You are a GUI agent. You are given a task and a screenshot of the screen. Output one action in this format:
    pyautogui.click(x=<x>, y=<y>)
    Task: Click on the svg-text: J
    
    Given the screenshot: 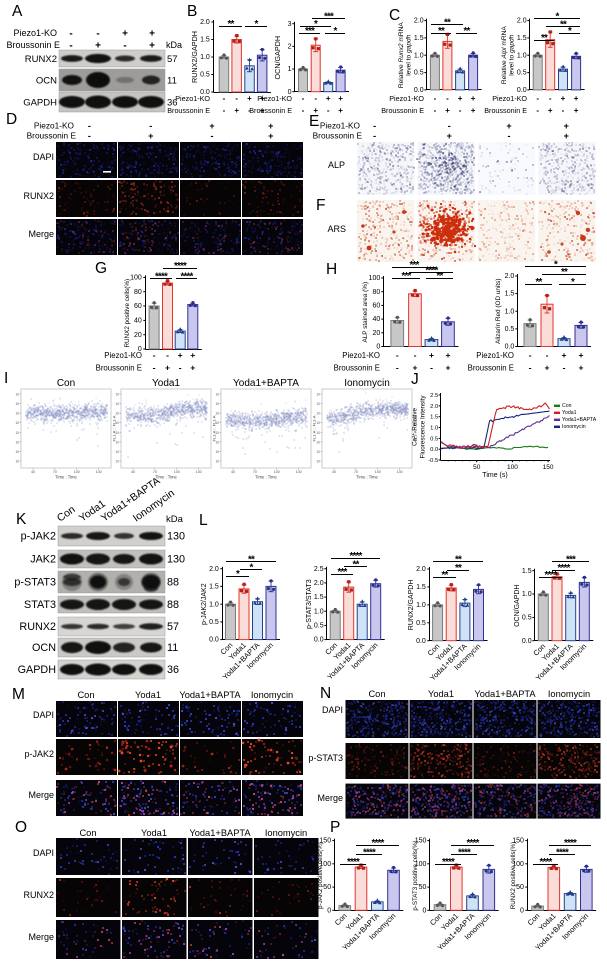 What is the action you would take?
    pyautogui.click(x=415, y=379)
    